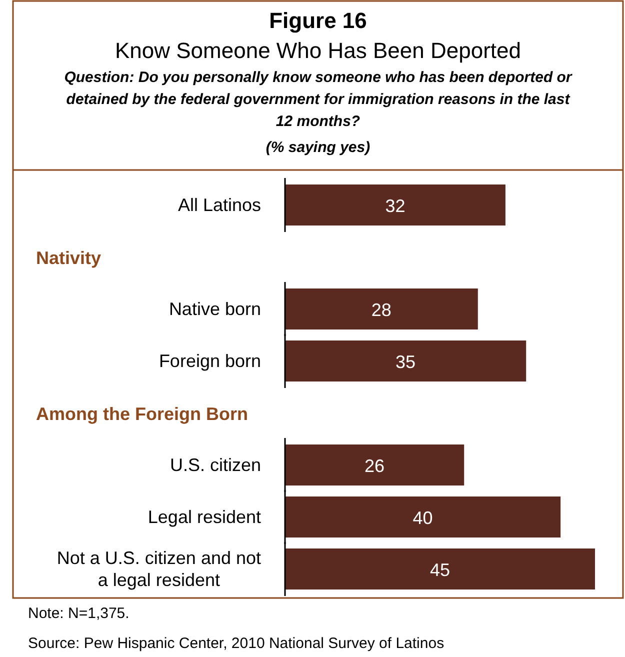 This screenshot has width=625, height=657. What do you see at coordinates (219, 205) in the screenshot?
I see `y-tick-label: All Latinos` at bounding box center [219, 205].